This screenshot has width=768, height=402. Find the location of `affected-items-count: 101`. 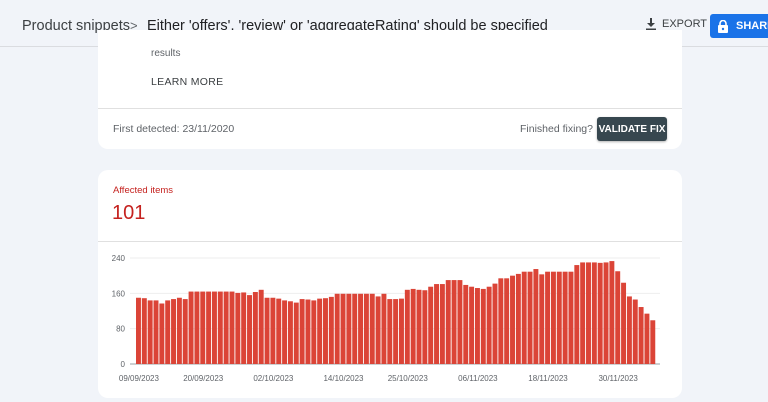

affected-items-count: 101 is located at coordinates (129, 213).